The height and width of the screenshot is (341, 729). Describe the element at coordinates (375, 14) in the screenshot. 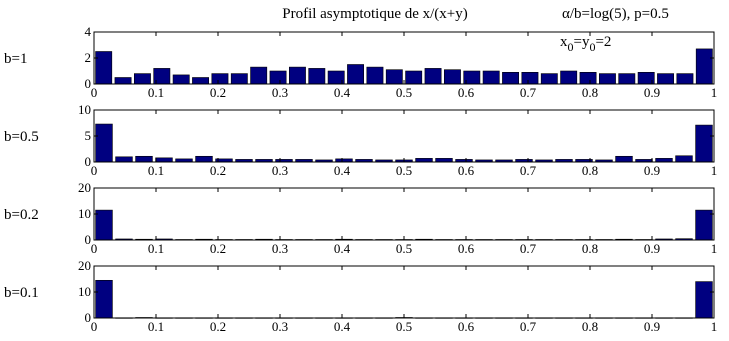

I see `figure-title: Profil asymptotique de x/(x+y)` at that location.